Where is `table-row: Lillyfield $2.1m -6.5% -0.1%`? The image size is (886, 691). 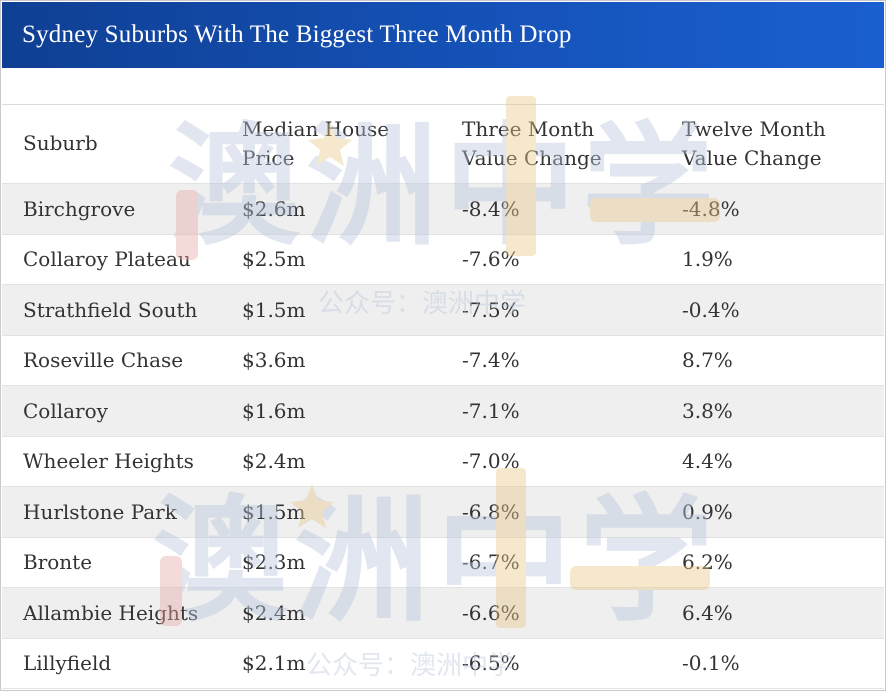
table-row: Lillyfield $2.1m -6.5% -0.1% is located at coordinates (443, 663).